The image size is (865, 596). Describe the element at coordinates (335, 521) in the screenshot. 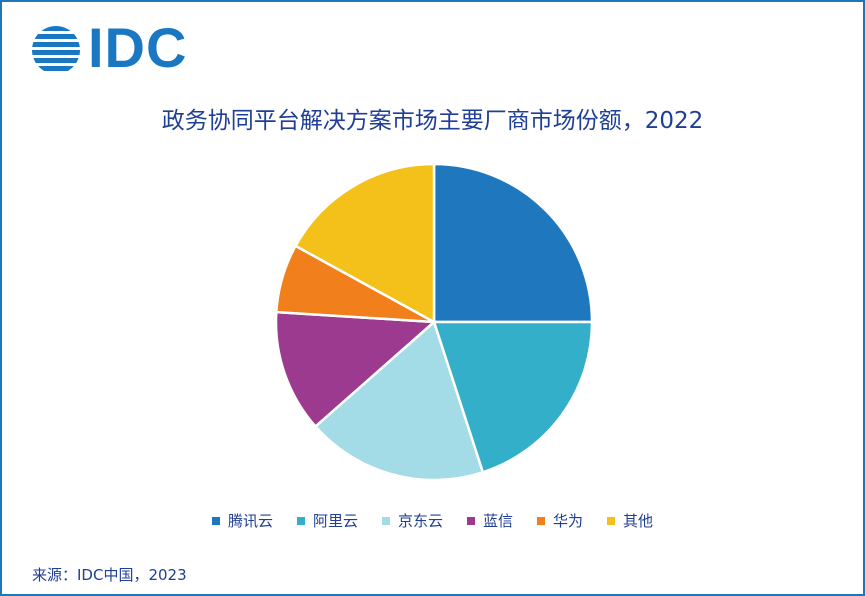

I see `legend-label: 阿里云` at that location.